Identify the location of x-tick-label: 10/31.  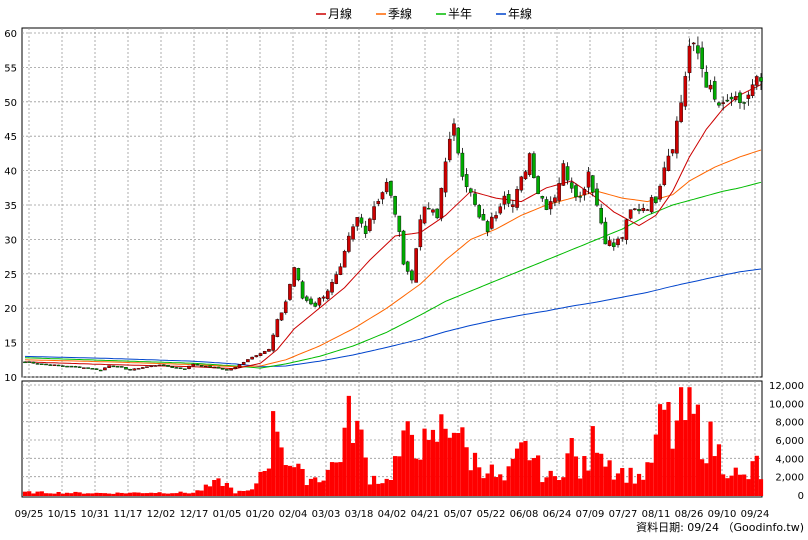
(95, 514).